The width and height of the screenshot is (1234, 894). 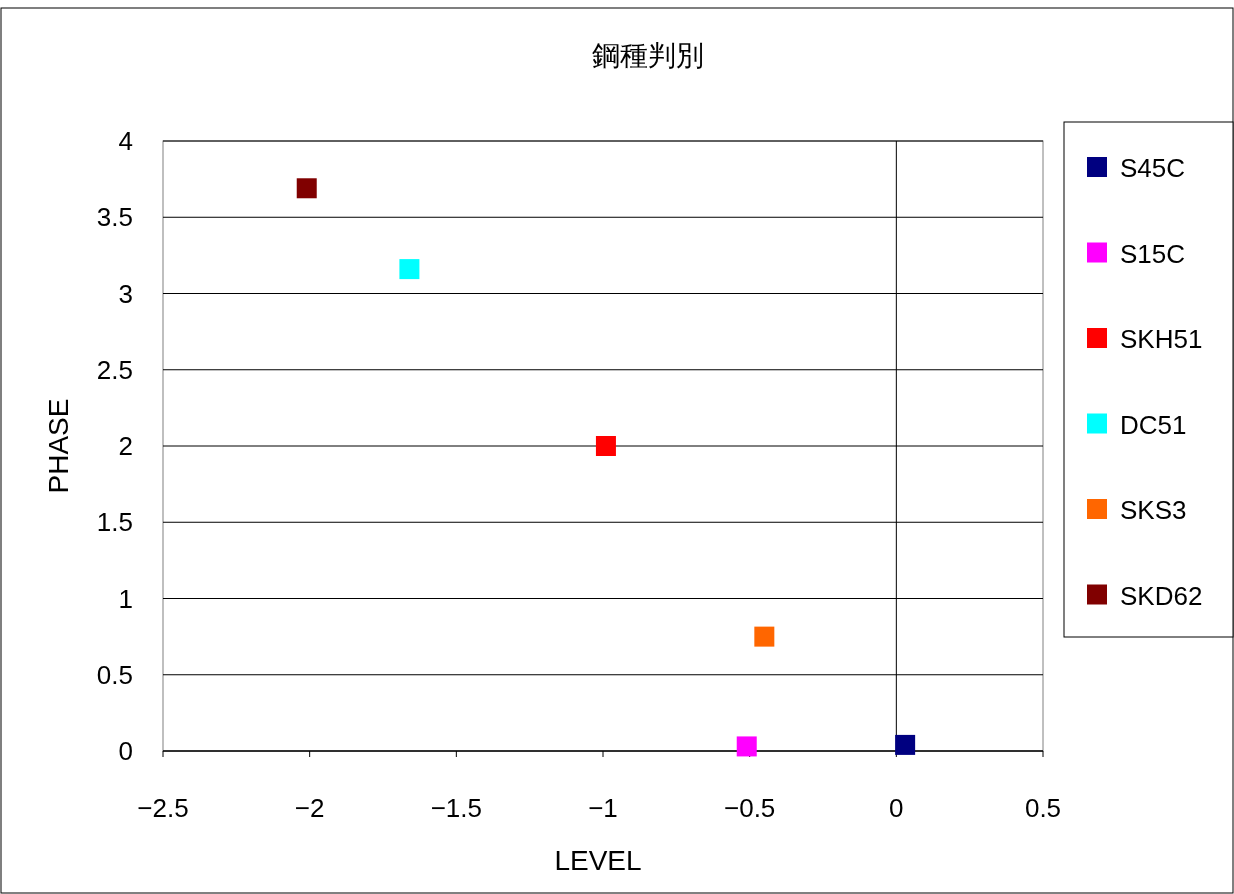 I want to click on y-tick-label: 0.5, so click(x=114, y=674).